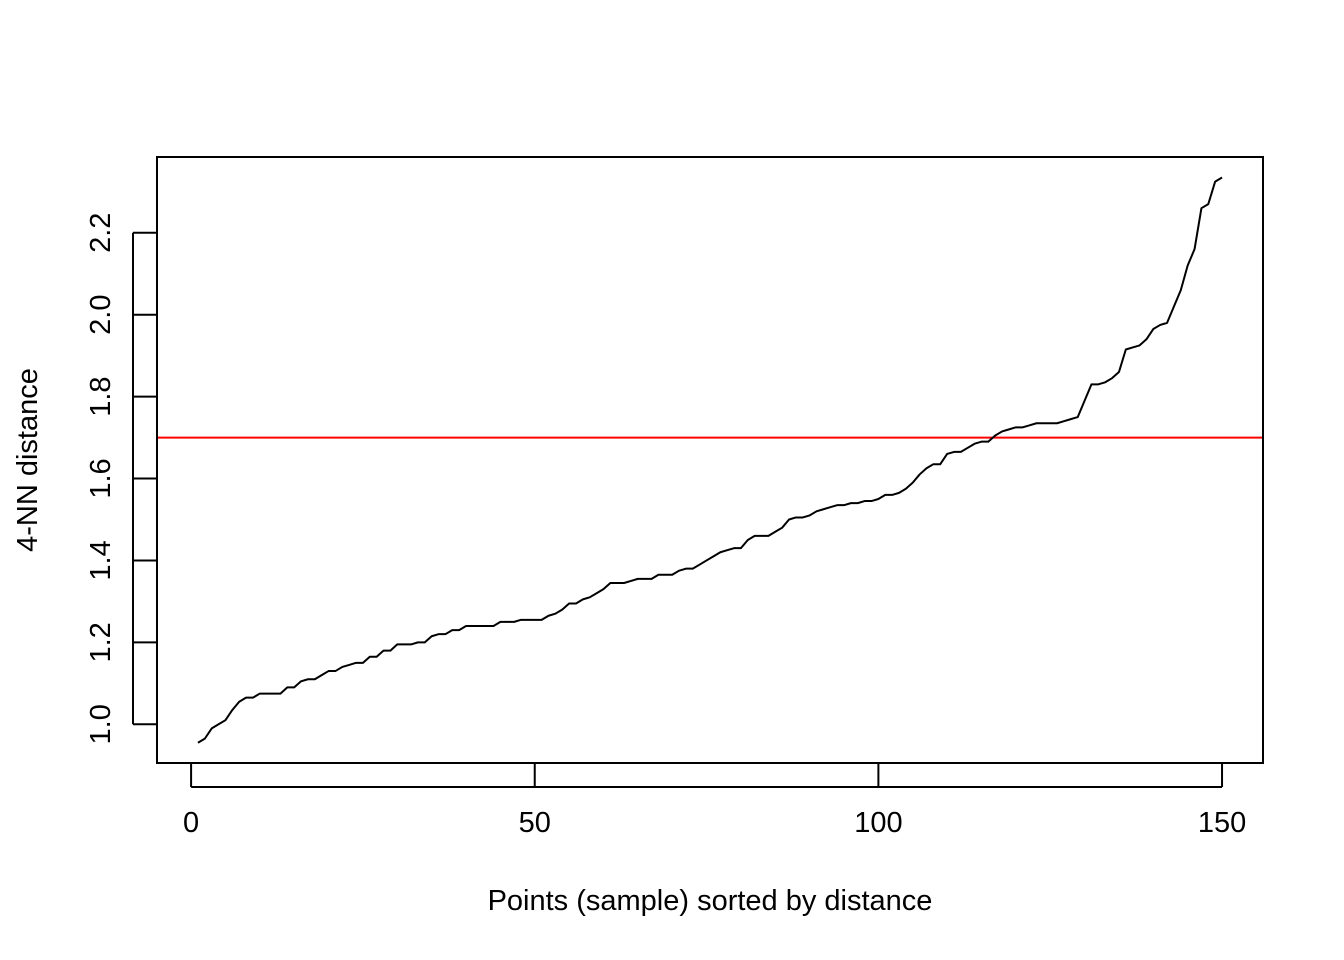  I want to click on y-tick-label: 2.2, so click(101, 233).